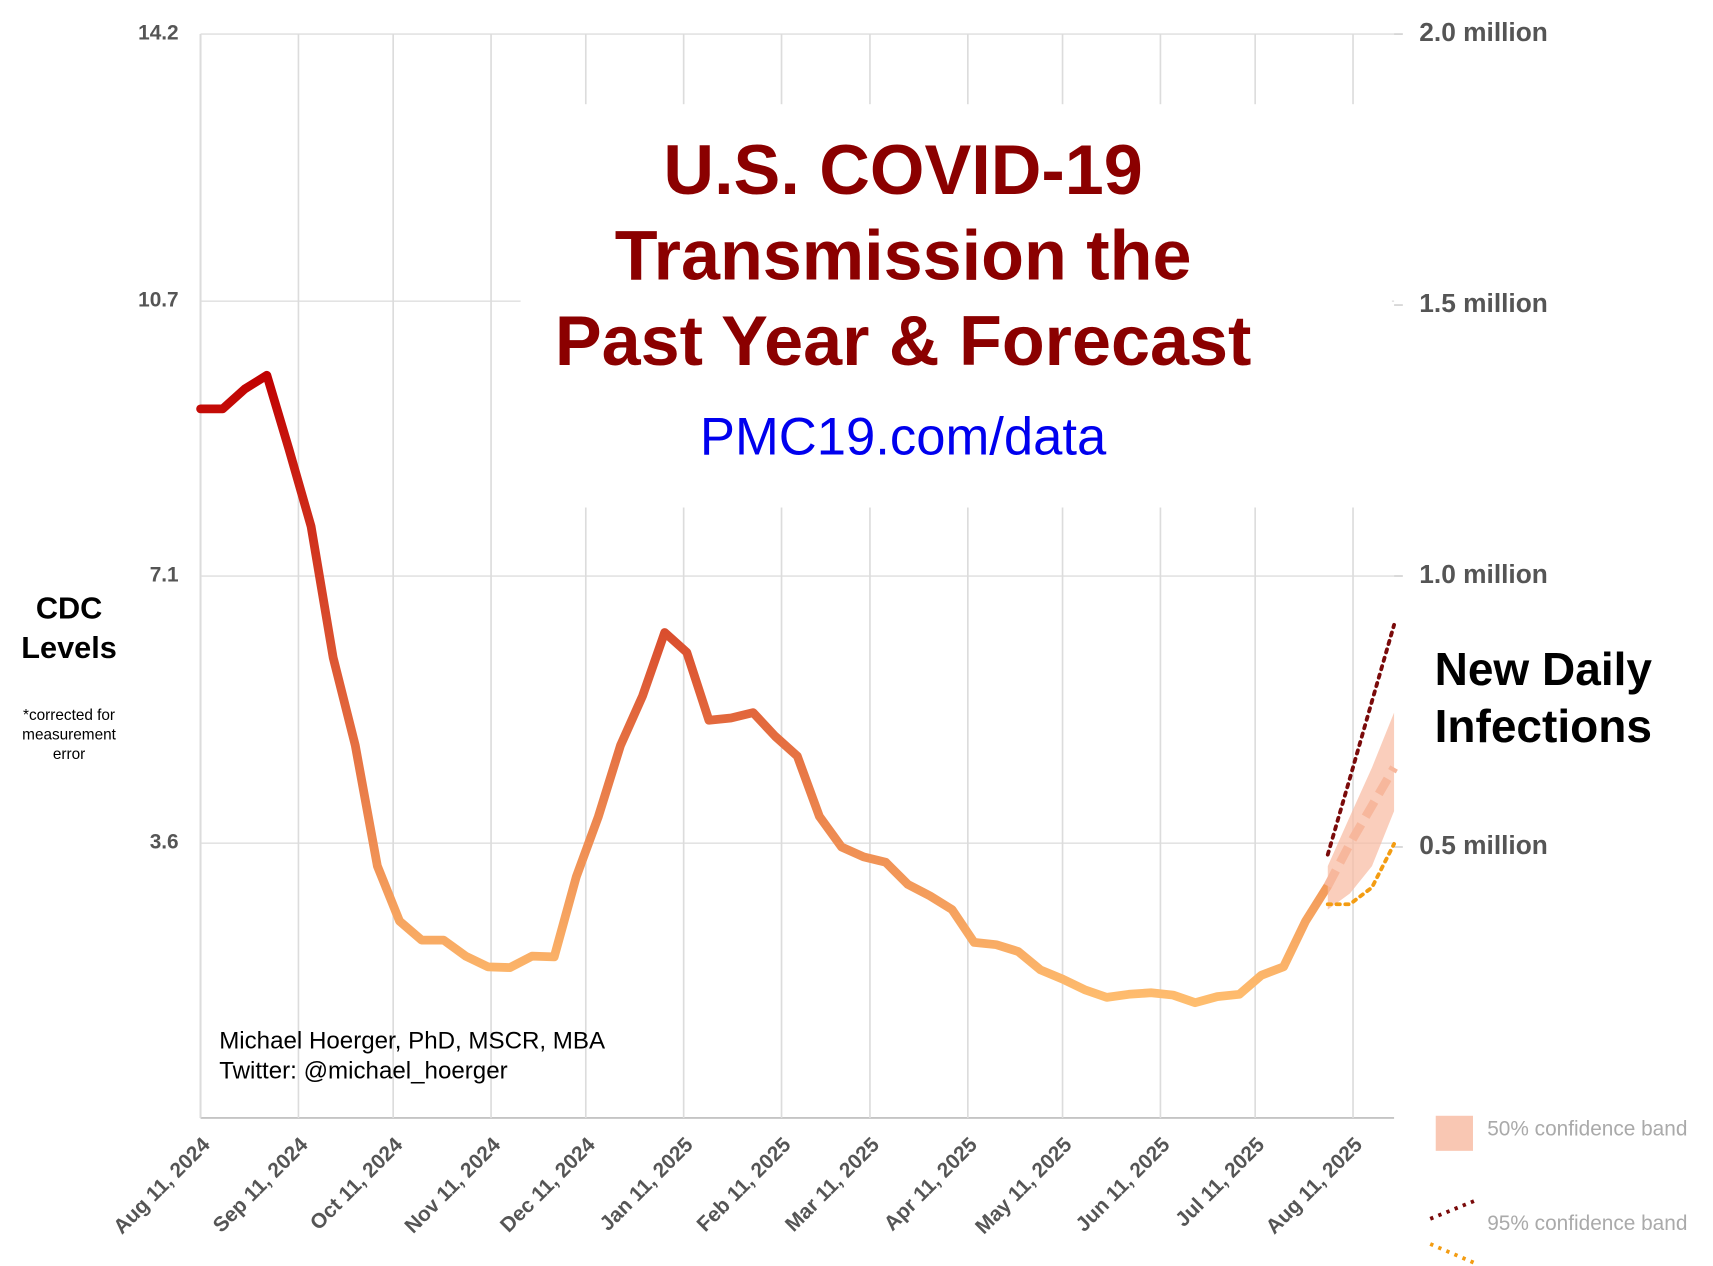  What do you see at coordinates (164, 842) in the screenshot?
I see `y-tick-label: 3.6` at bounding box center [164, 842].